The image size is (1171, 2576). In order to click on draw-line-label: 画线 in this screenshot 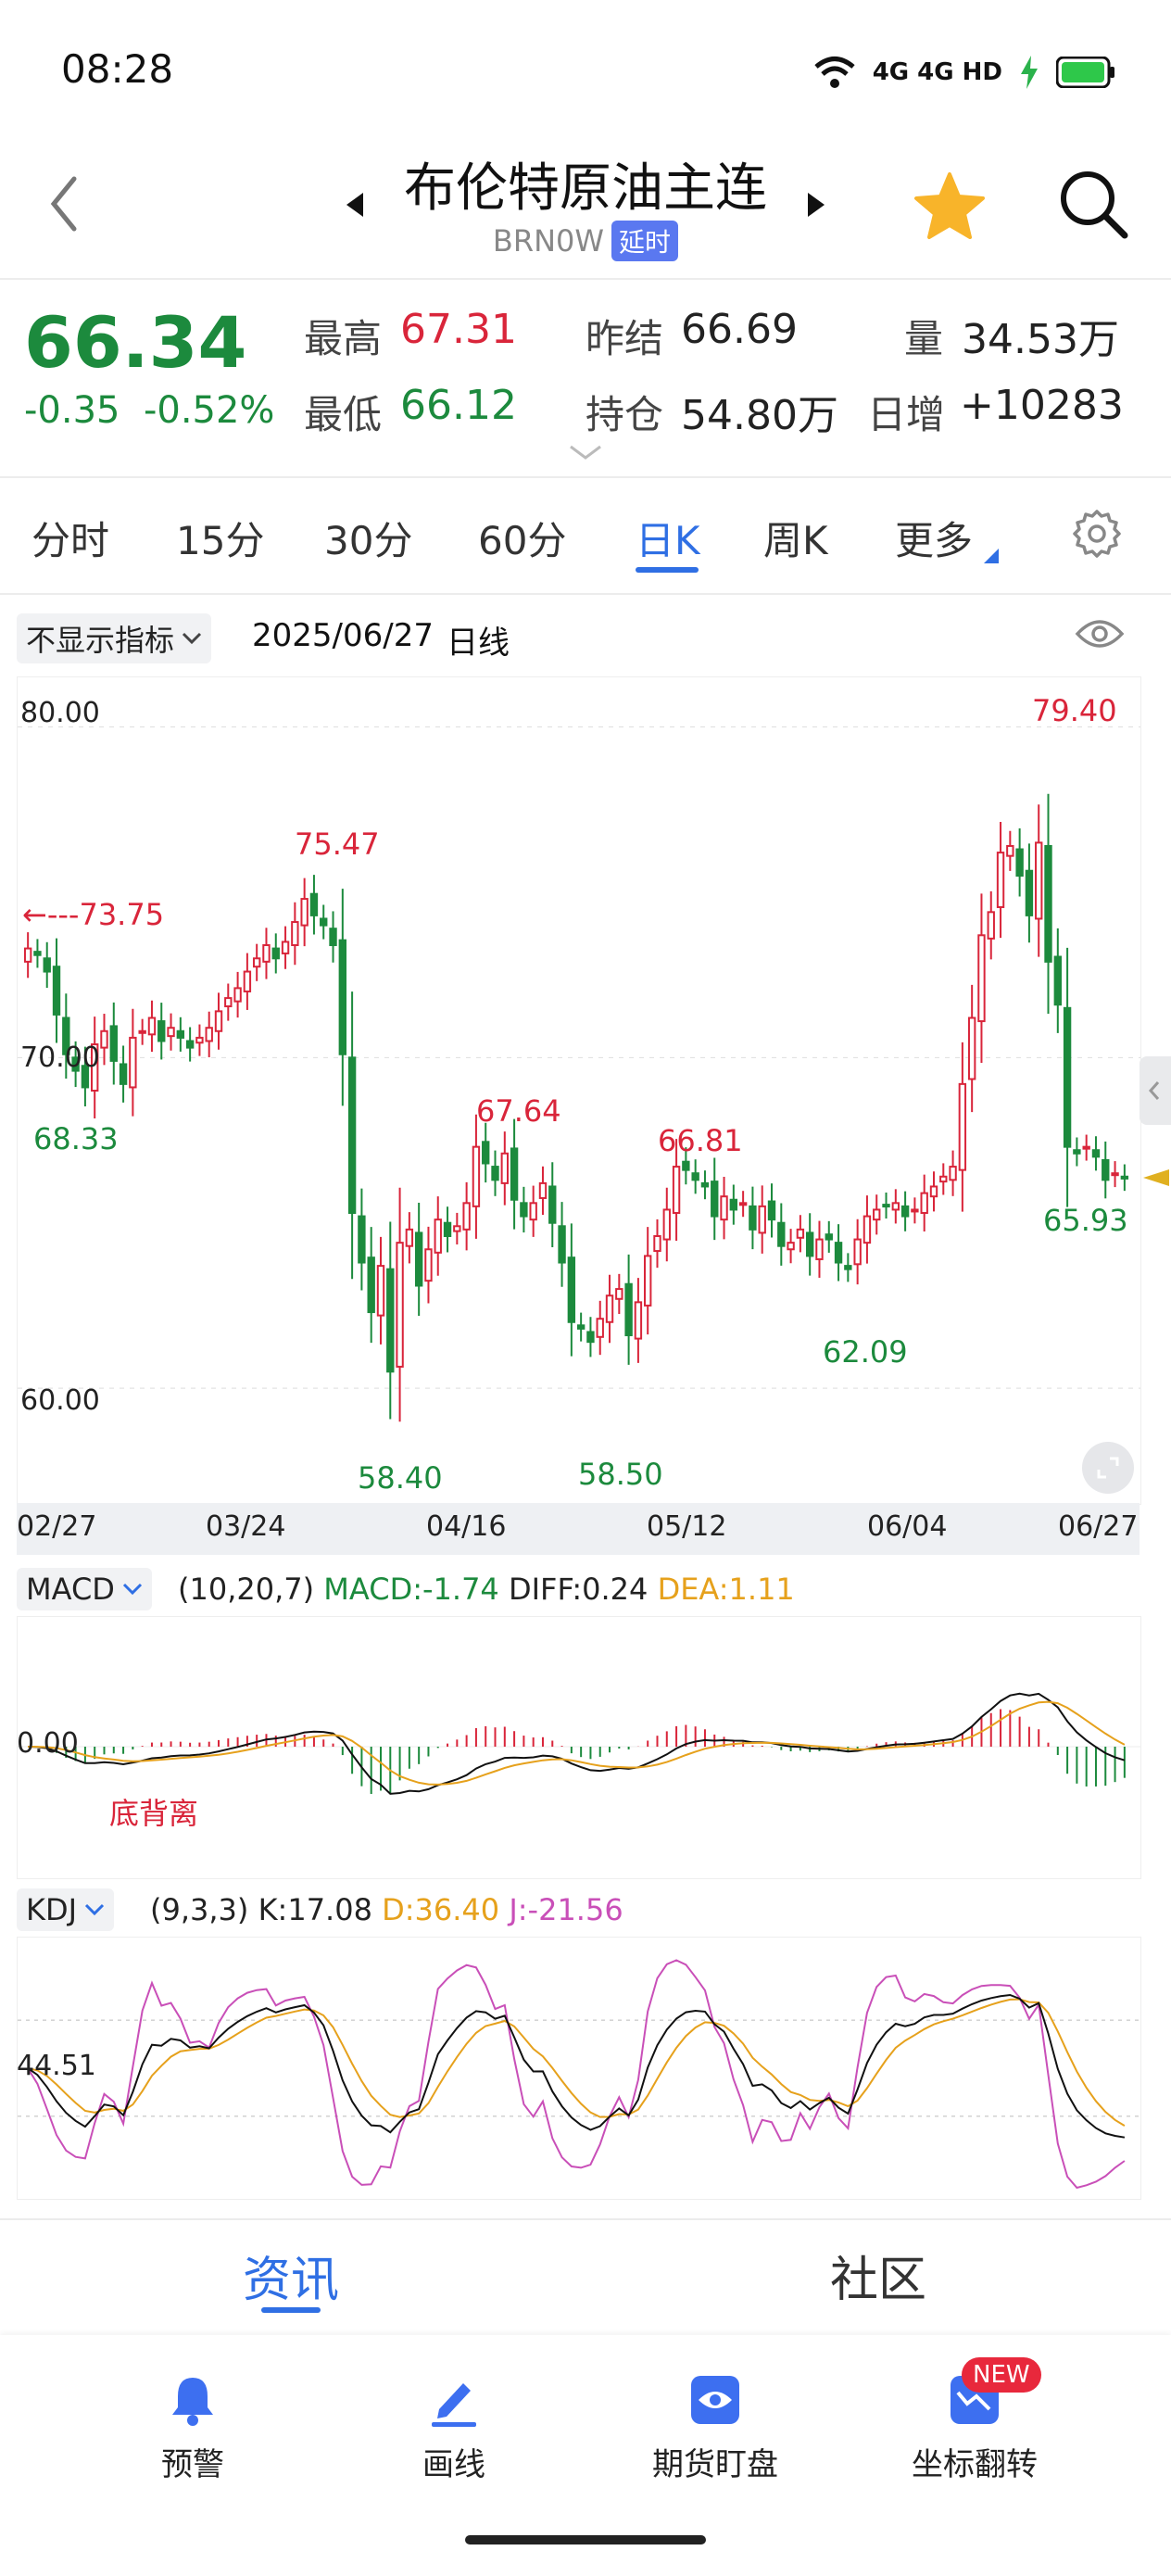, I will do `click(454, 2464)`.